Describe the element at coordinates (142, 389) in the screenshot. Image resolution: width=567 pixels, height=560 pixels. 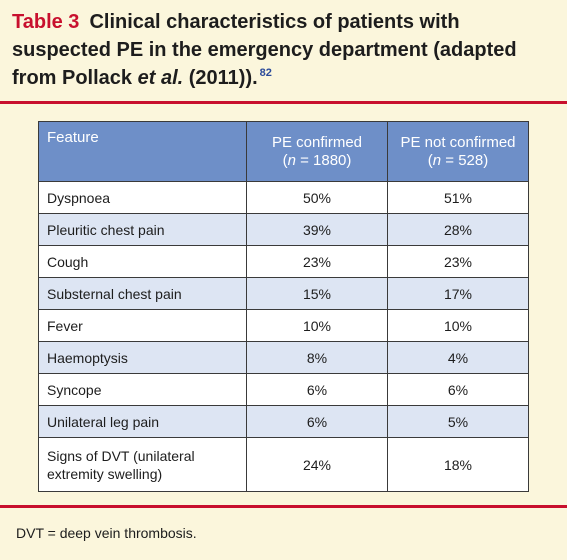
I see `feature-cell: Syncope` at that location.